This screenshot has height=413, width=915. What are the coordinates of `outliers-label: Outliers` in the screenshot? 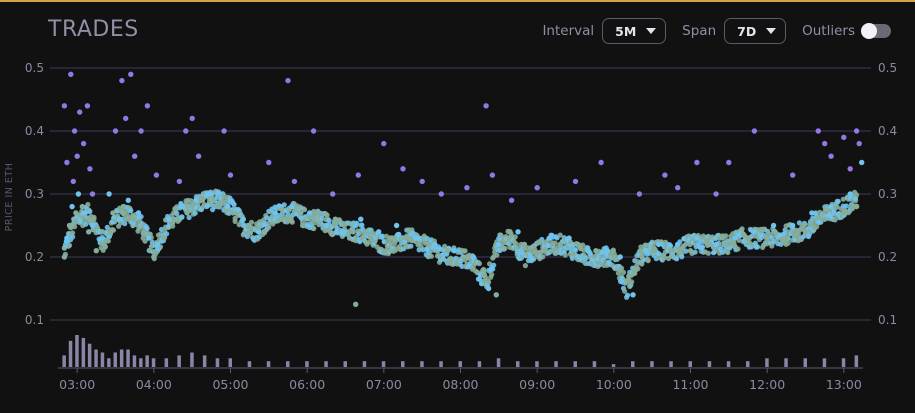 It's located at (828, 31).